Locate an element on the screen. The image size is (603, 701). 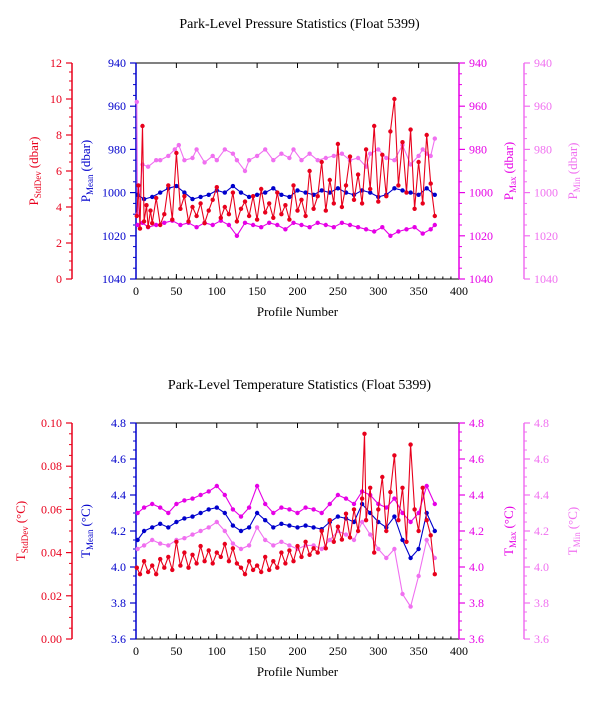
y-tick-label: 10 is located at coordinates (56, 99).